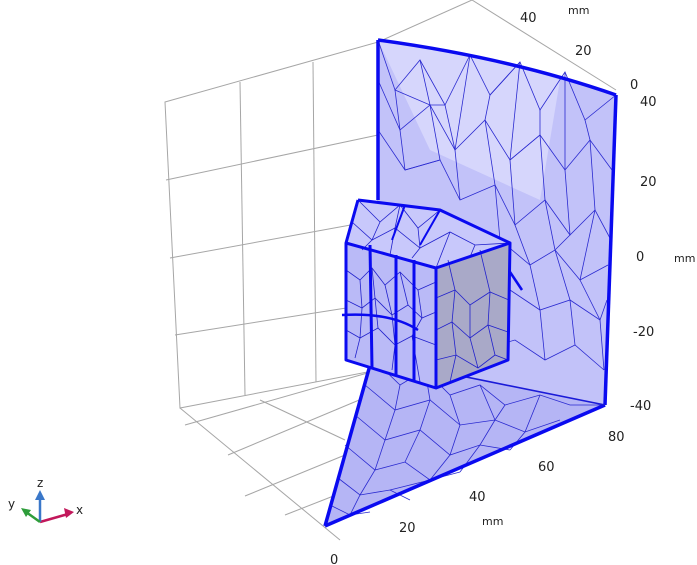 Image resolution: width=697 pixels, height=565 pixels. What do you see at coordinates (578, 10) in the screenshot?
I see `y-axis-unit: mm` at bounding box center [578, 10].